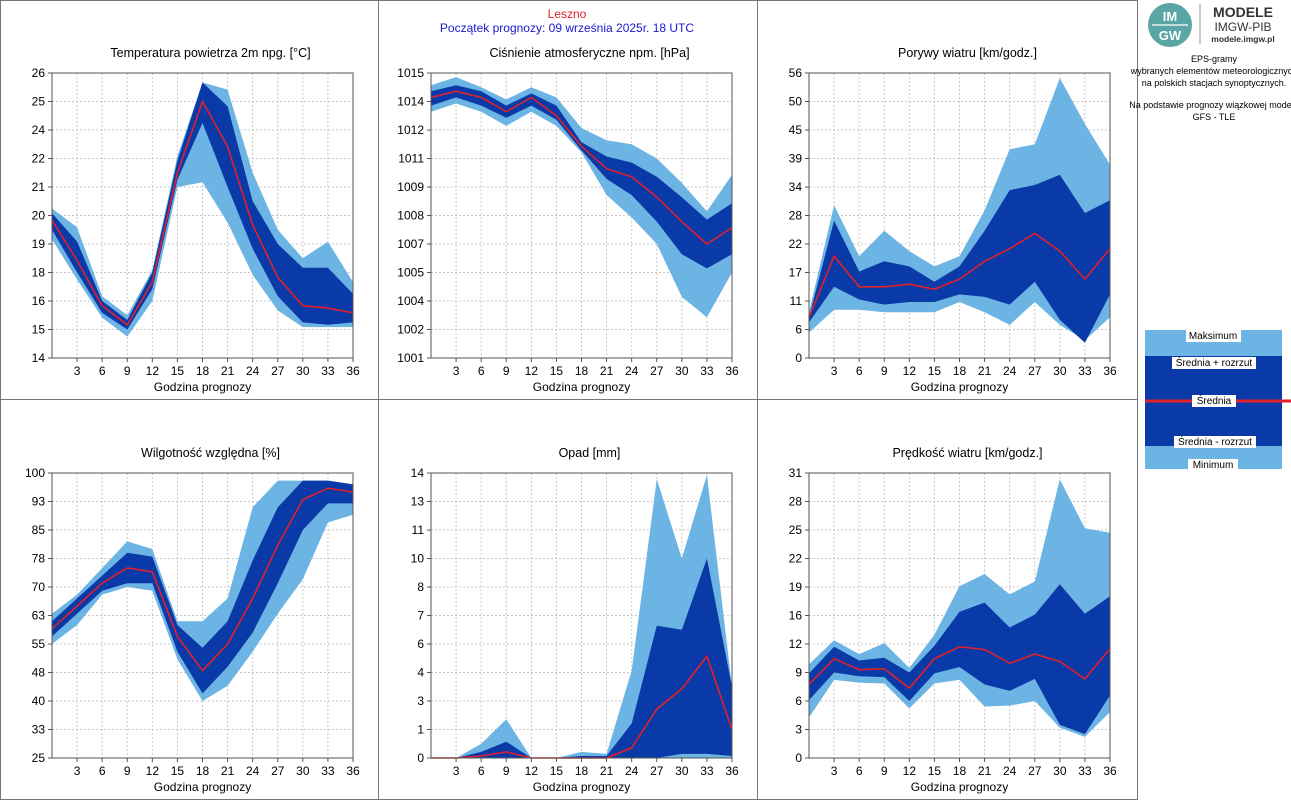 The image size is (1291, 800). What do you see at coordinates (410, 130) in the screenshot?
I see `y-tick-label: 1012` at bounding box center [410, 130].